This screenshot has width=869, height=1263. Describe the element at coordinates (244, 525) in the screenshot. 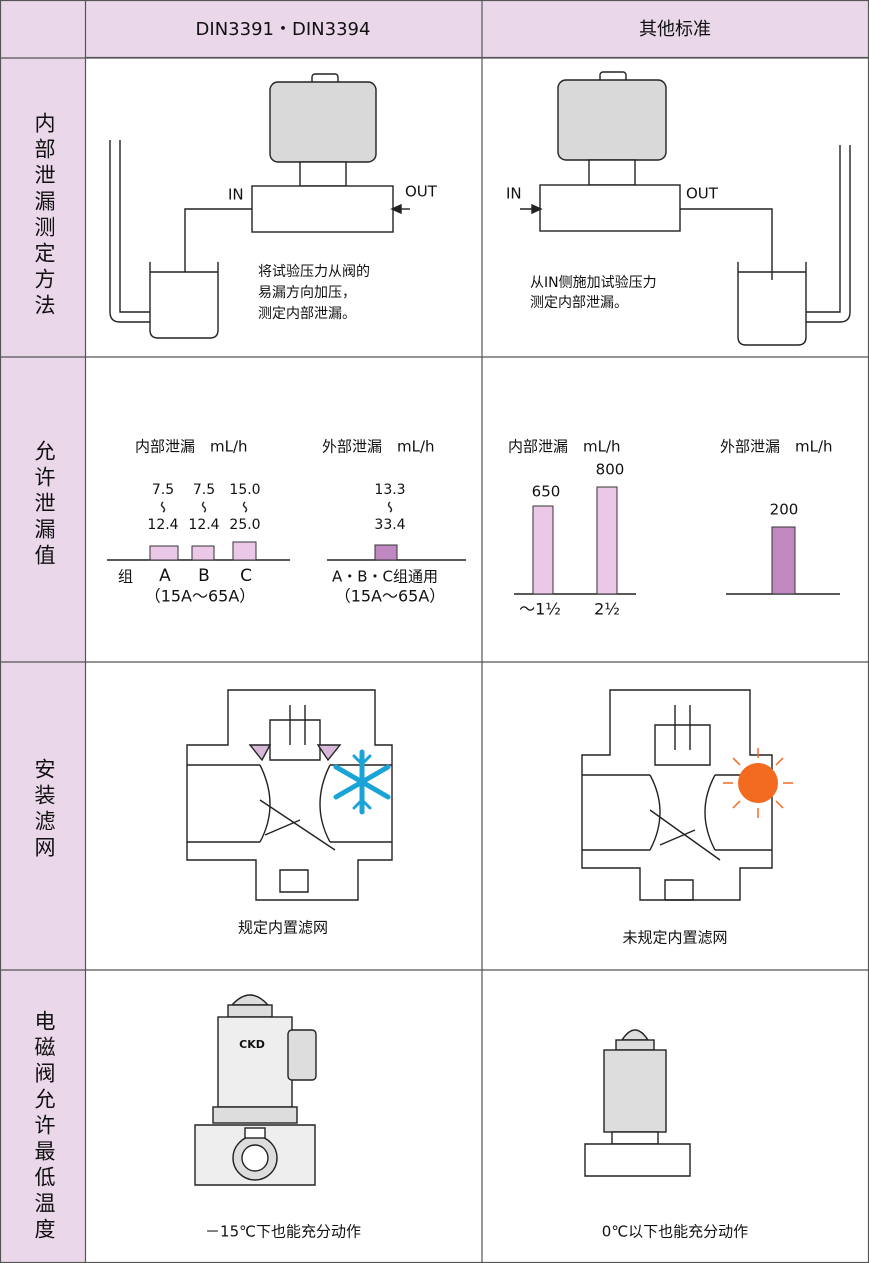

I see `value: 25.0` at that location.